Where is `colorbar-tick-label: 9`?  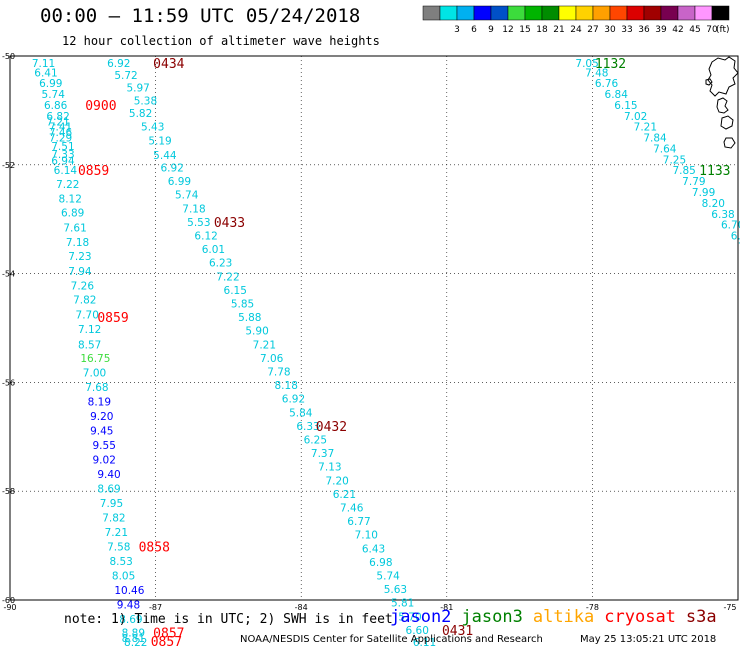
colorbar-tick-label: 9 is located at coordinates (491, 30).